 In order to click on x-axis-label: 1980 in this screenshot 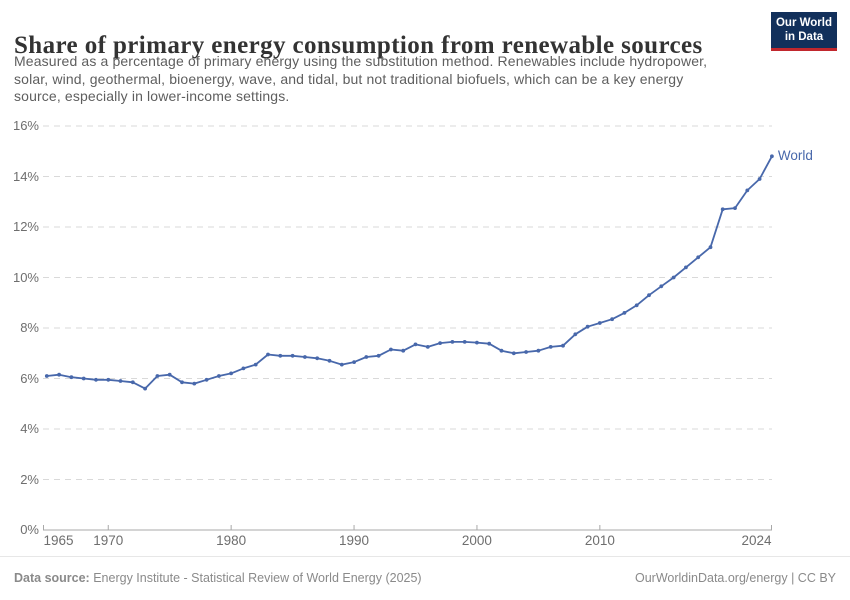, I will do `click(231, 540)`.